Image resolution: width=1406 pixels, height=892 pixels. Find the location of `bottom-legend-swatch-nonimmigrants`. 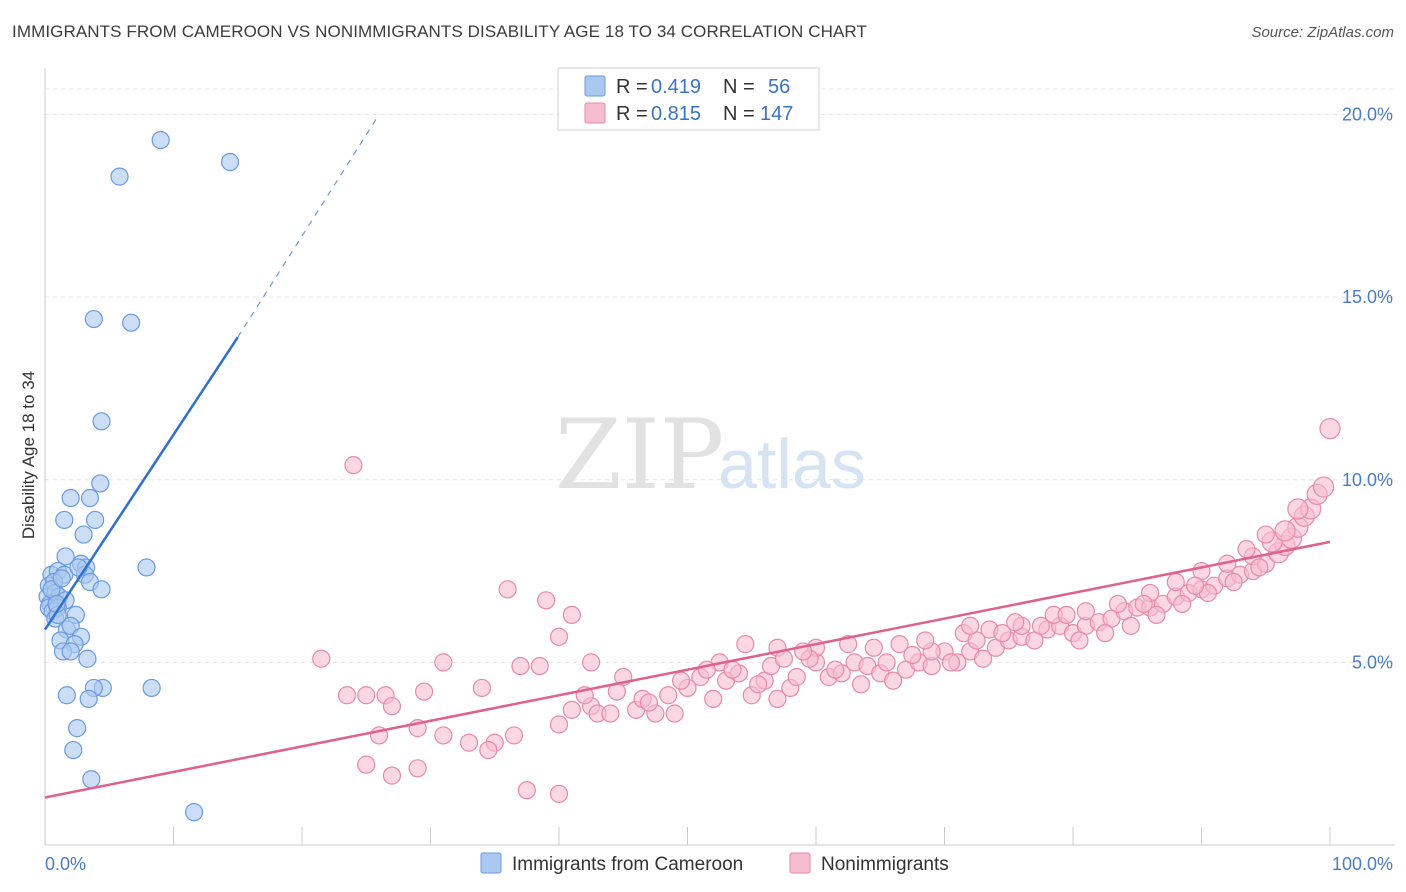

bottom-legend-swatch-nonimmigrants is located at coordinates (800, 863).